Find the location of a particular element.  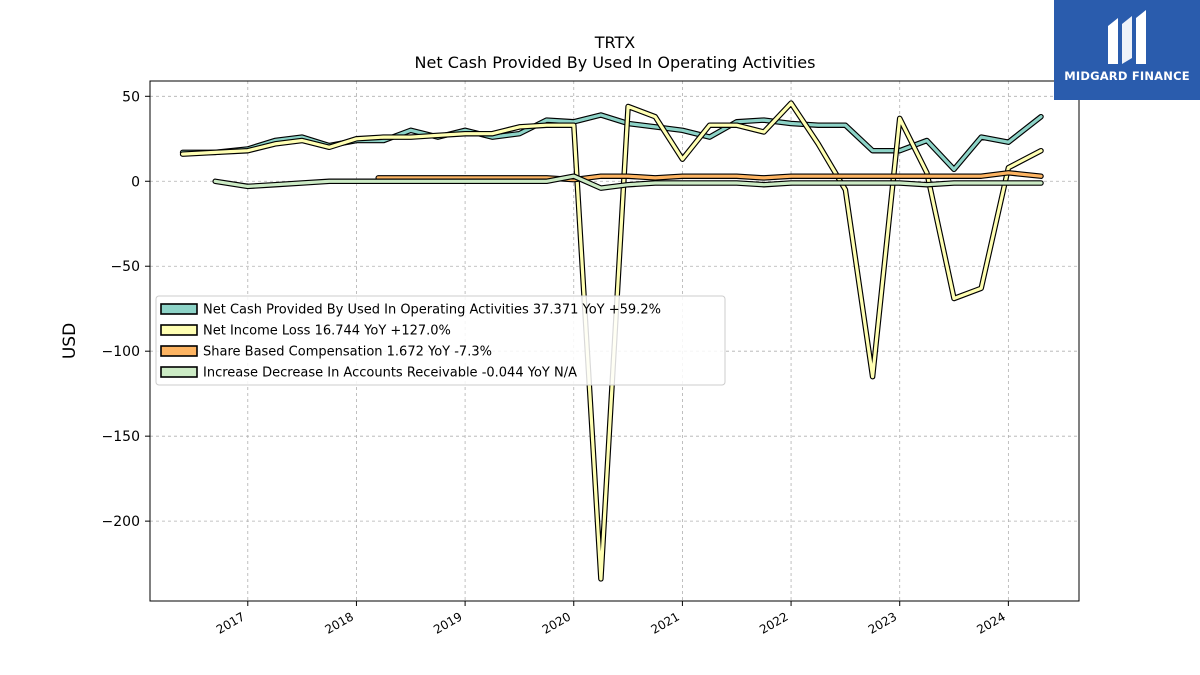

y-axis: 50 0 −50 −100 −150 −200 is located at coordinates (126, 309).